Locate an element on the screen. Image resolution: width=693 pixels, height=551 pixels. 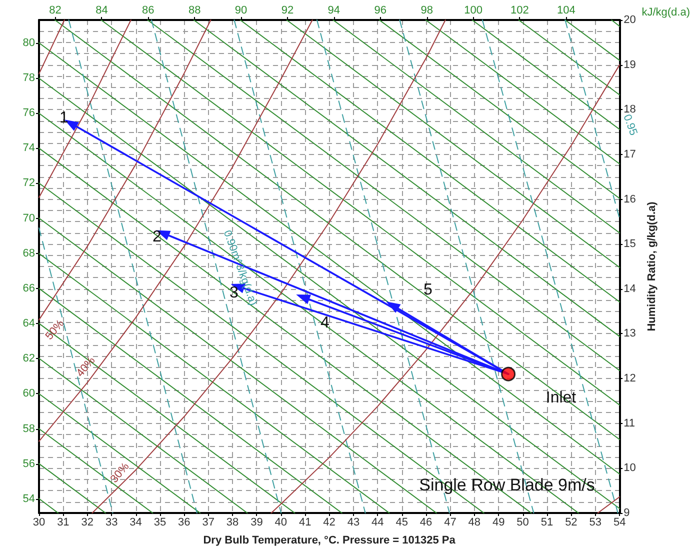
y-tick-label: 78 is located at coordinates (28, 78).